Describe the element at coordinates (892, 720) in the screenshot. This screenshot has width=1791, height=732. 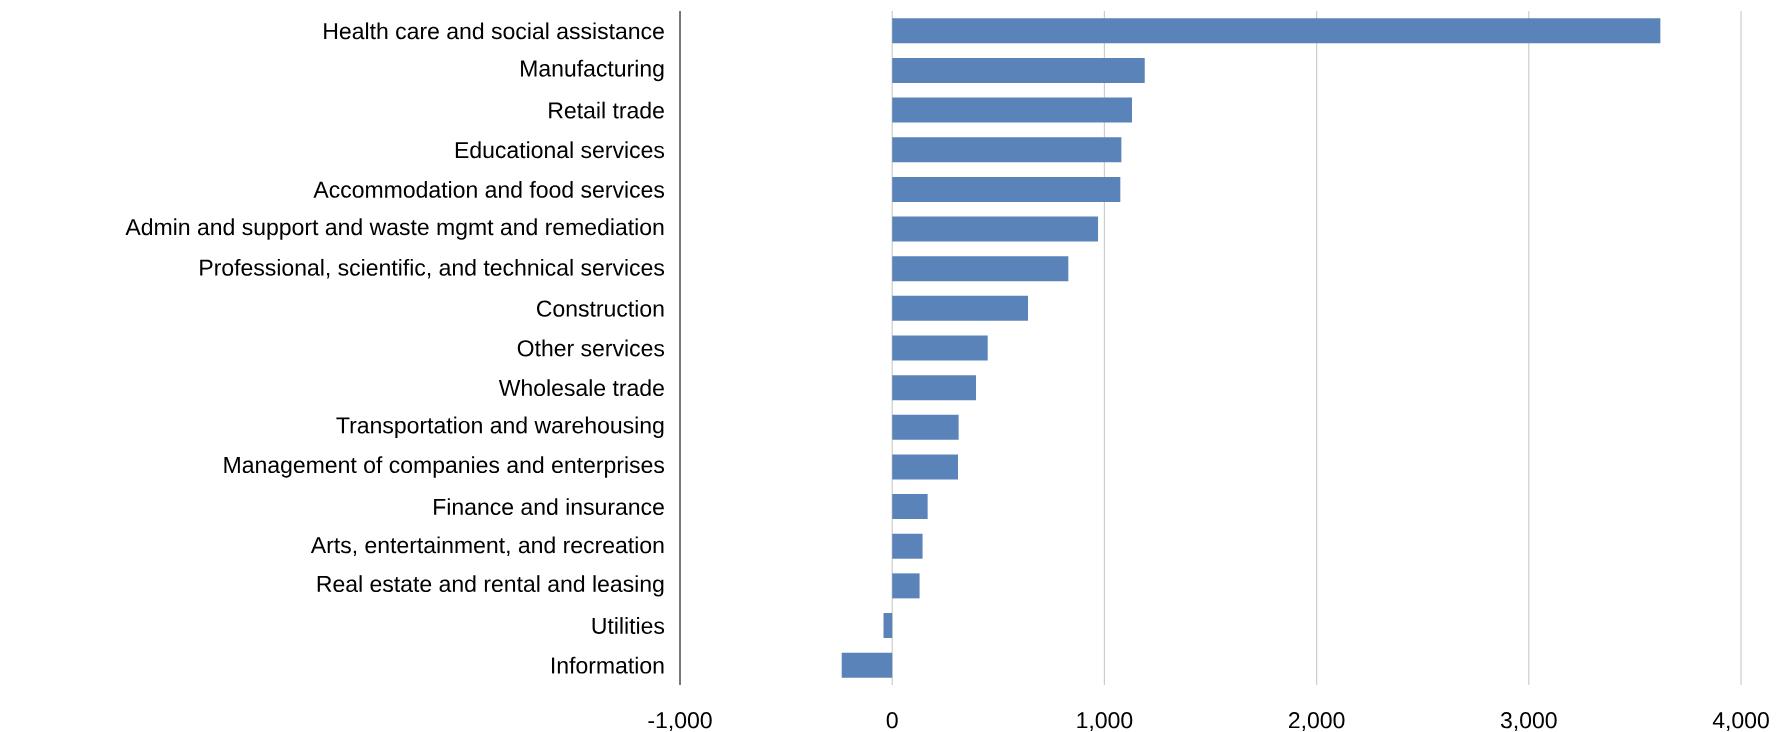
I see `x-tick-label: 0` at that location.